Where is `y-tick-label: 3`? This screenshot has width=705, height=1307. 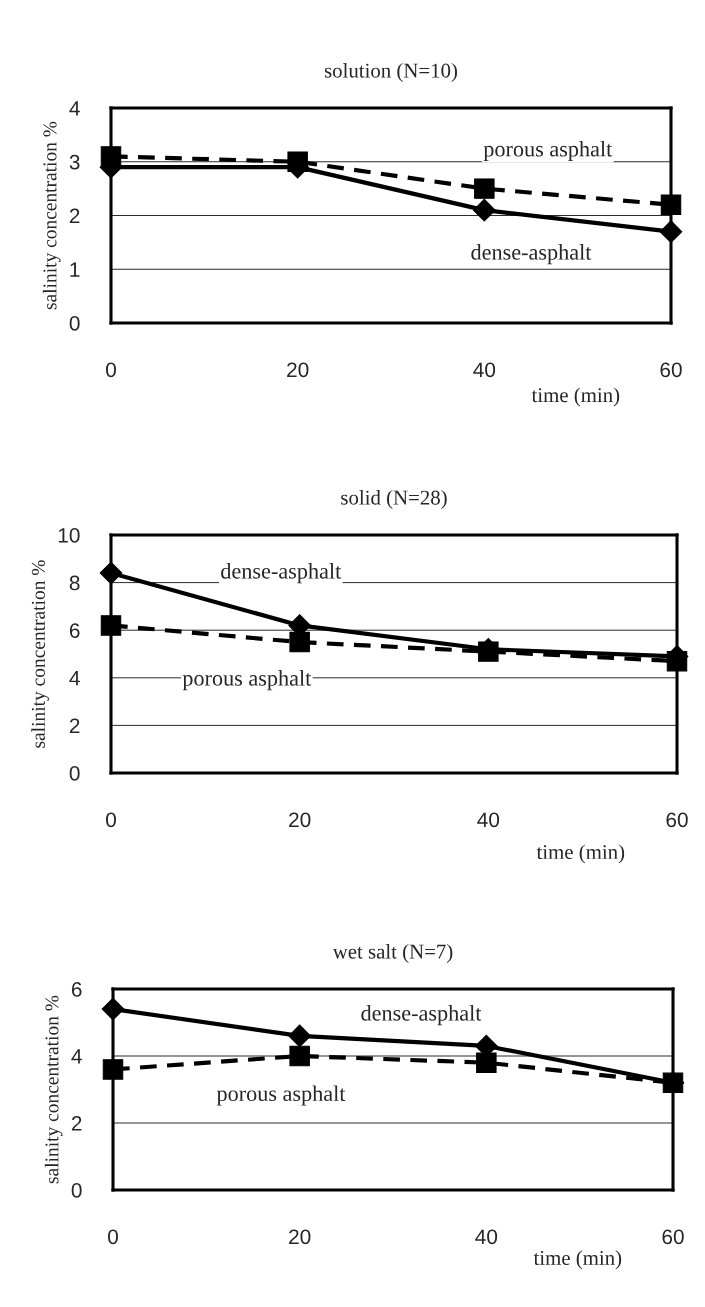
y-tick-label: 3 is located at coordinates (74, 162).